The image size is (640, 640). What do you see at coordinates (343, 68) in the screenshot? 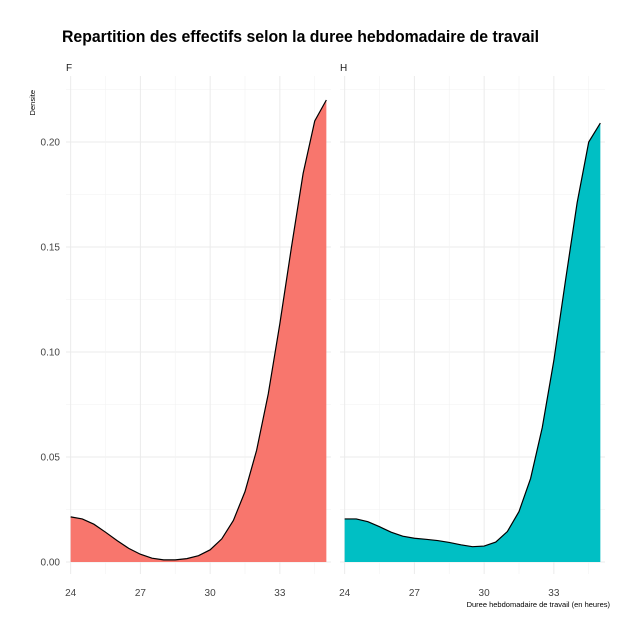
I see `facet-label-H: H` at bounding box center [343, 68].